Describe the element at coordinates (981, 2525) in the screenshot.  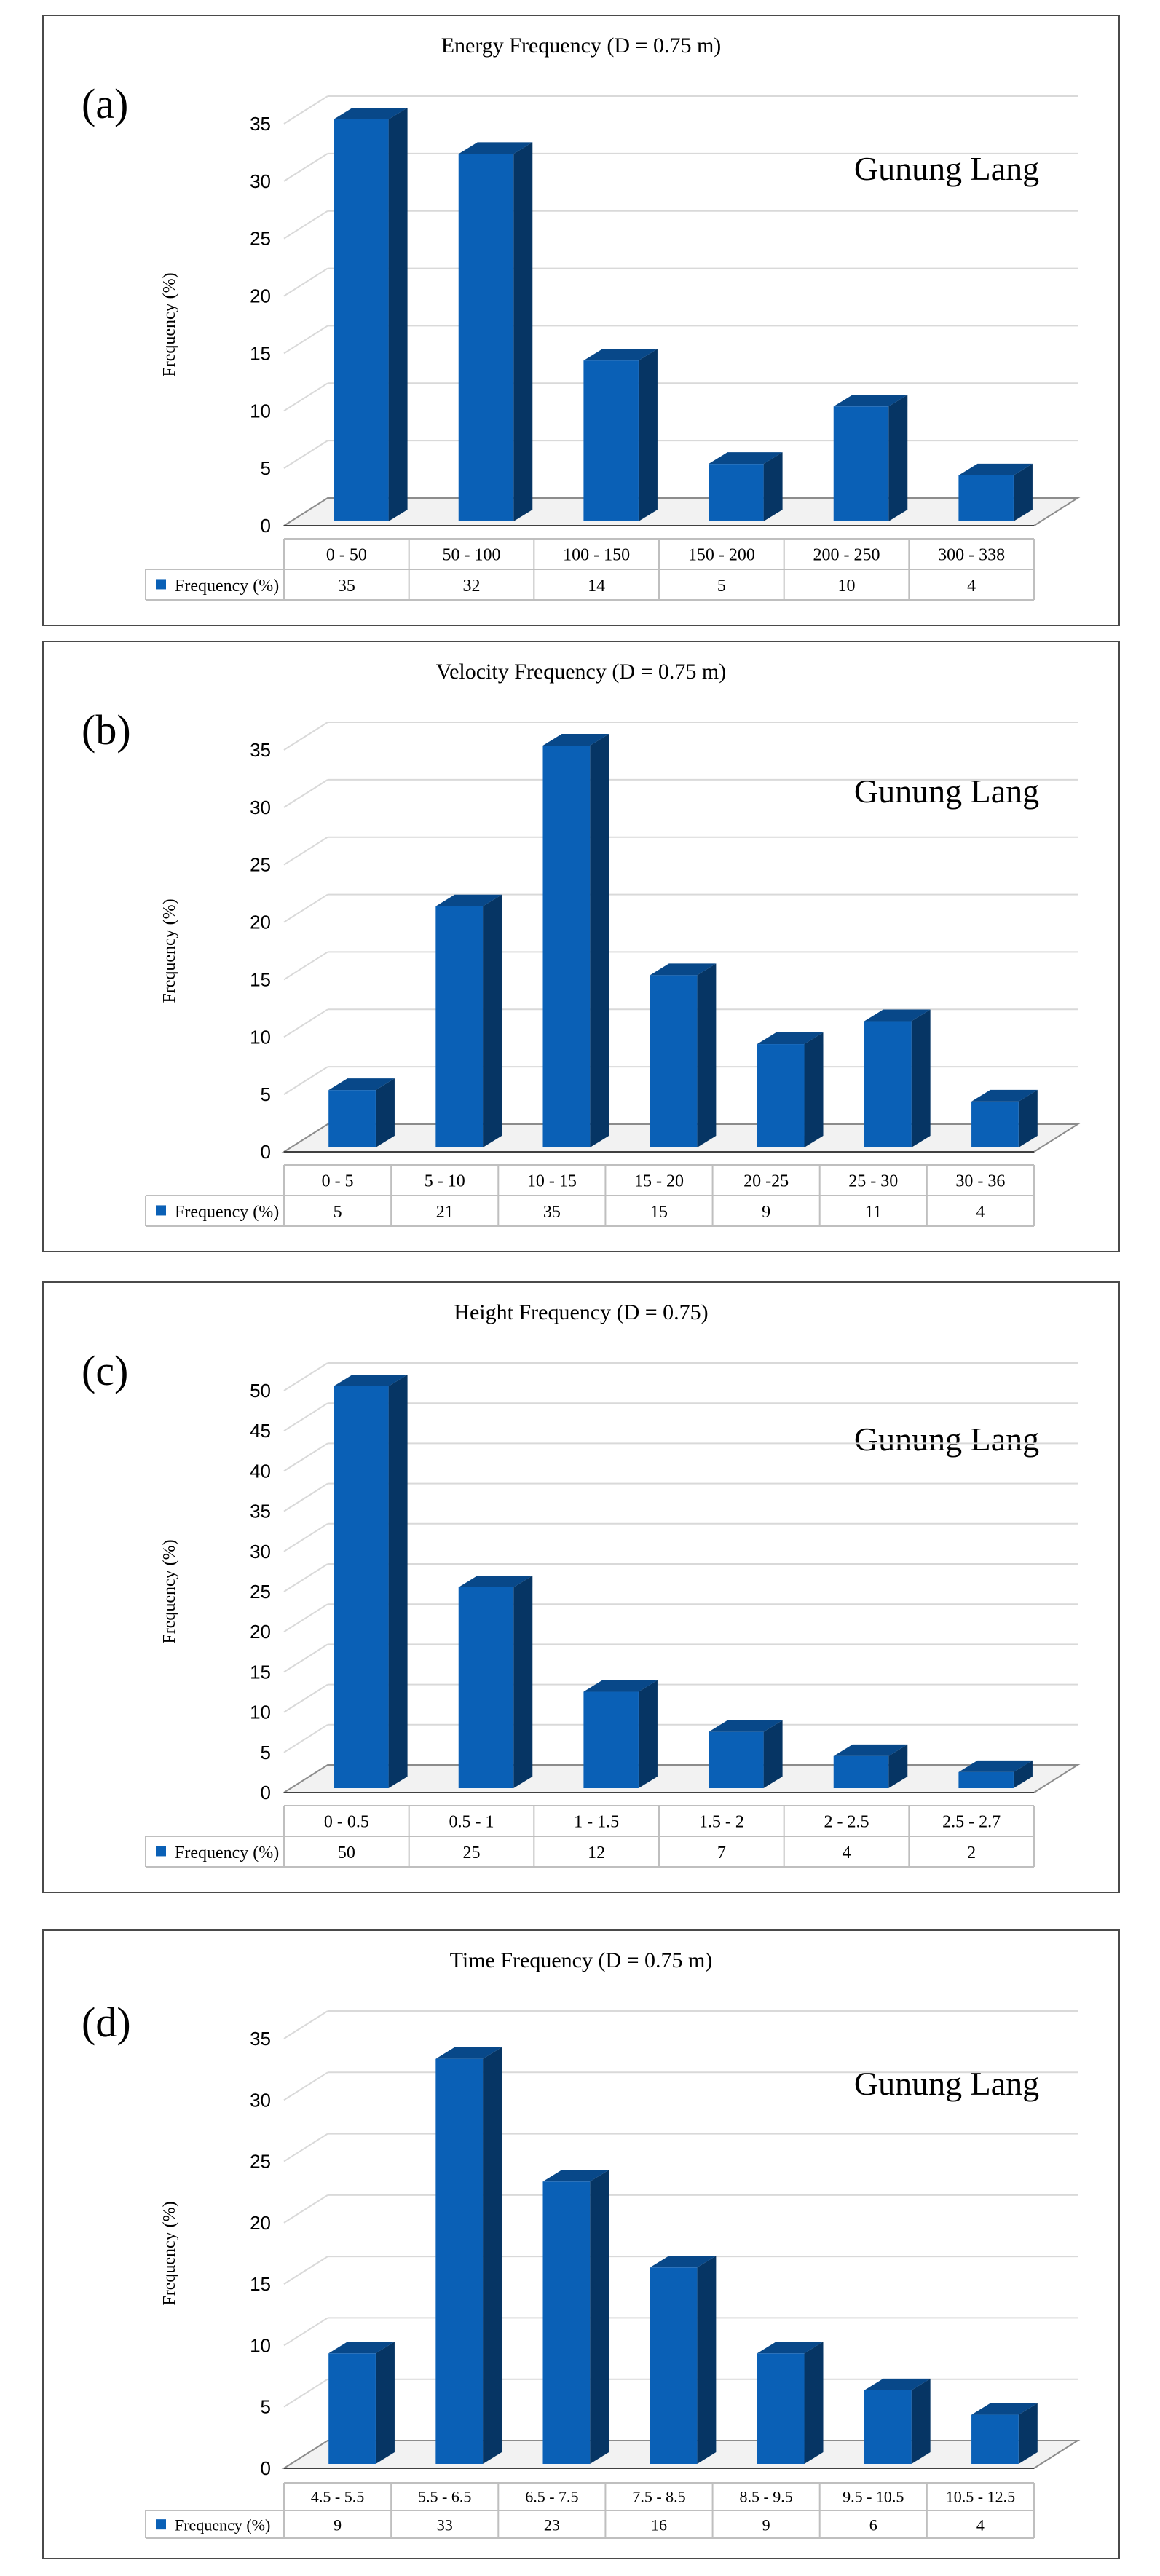
I see `time-data-label: 4` at that location.